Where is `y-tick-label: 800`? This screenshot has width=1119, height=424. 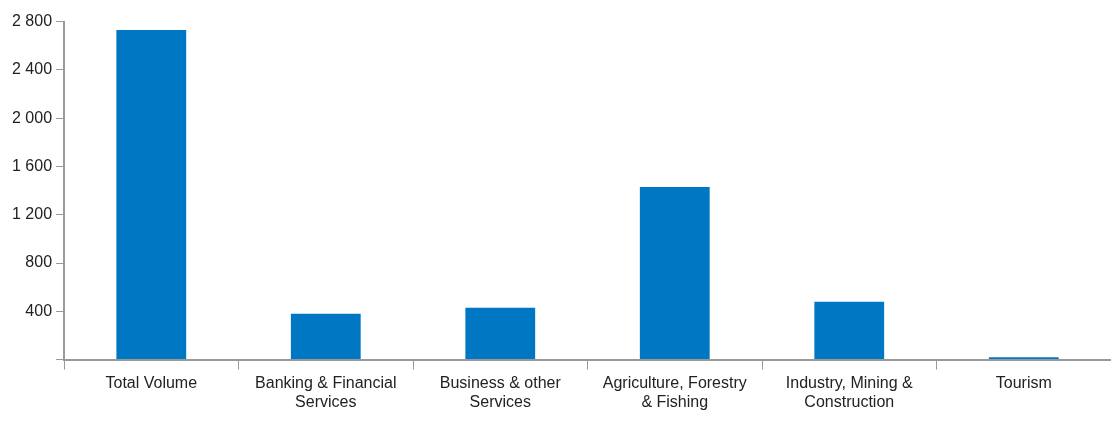 y-tick-label: 800 is located at coordinates (39, 262).